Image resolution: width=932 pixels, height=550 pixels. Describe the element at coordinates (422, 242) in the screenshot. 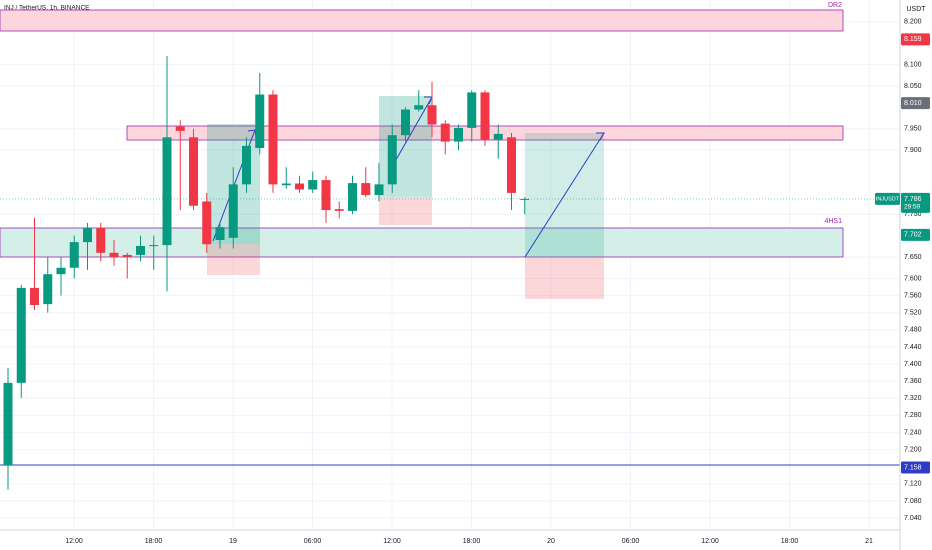

I see `demand-zone` at that location.